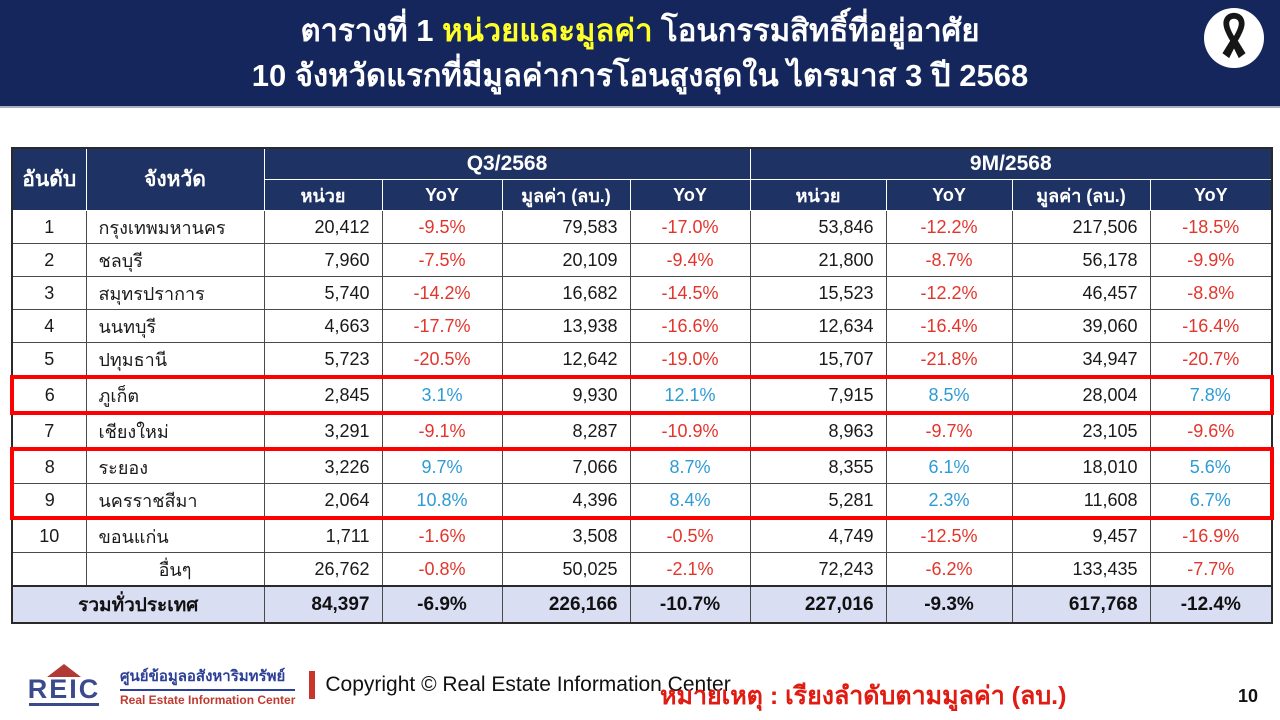 The width and height of the screenshot is (1280, 720). What do you see at coordinates (818, 535) in the screenshot?
I see `cell-m9-units: 4,749` at bounding box center [818, 535].